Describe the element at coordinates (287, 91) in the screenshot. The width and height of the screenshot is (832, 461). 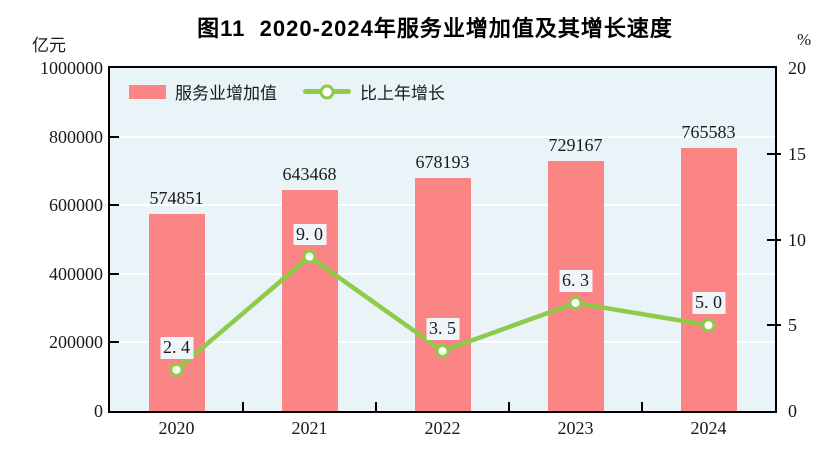
I see `chart-legend: 服务业增加值 比上年增长` at that location.